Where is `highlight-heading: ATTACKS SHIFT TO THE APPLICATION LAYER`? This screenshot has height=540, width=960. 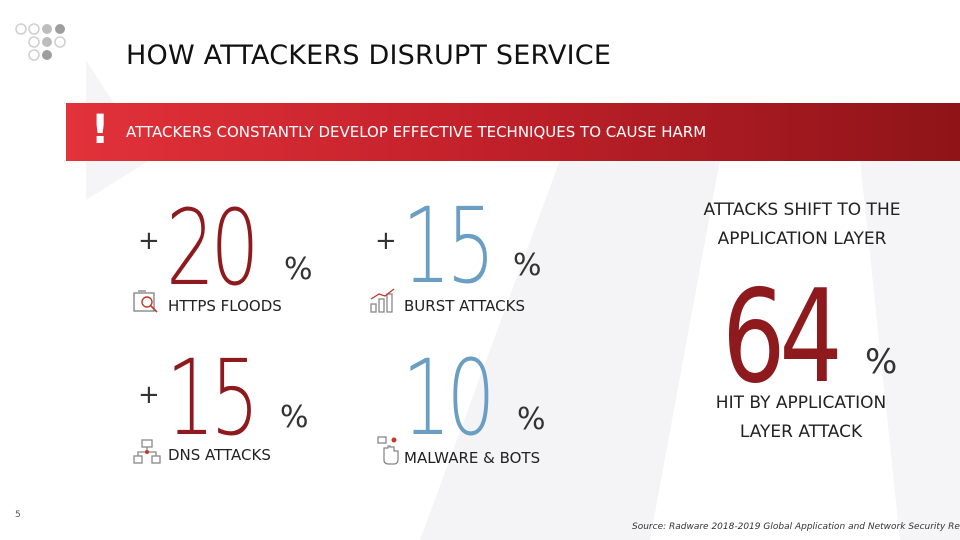
highlight-heading: ATTACKS SHIFT TO THE APPLICATION LAYER is located at coordinates (802, 224).